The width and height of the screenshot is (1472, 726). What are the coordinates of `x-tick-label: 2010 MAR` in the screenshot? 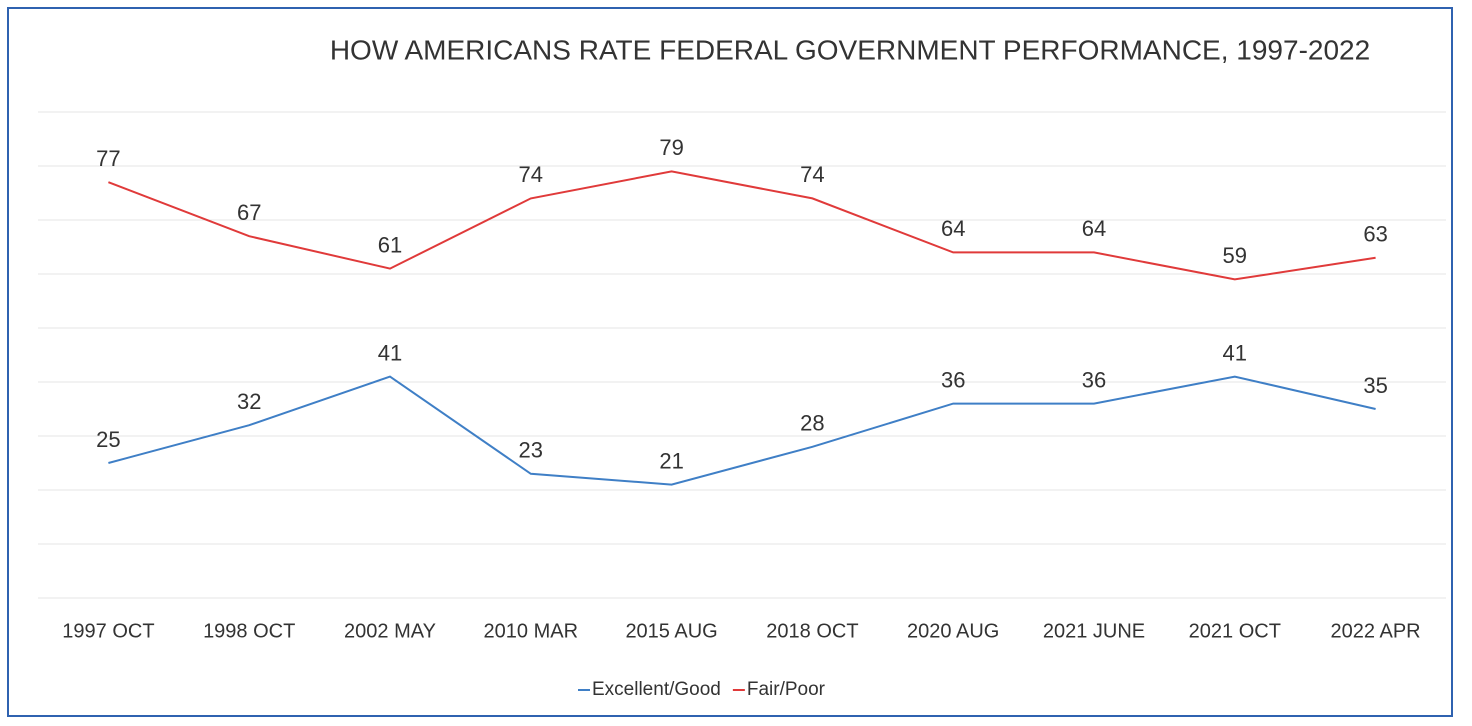 It's located at (531, 631).